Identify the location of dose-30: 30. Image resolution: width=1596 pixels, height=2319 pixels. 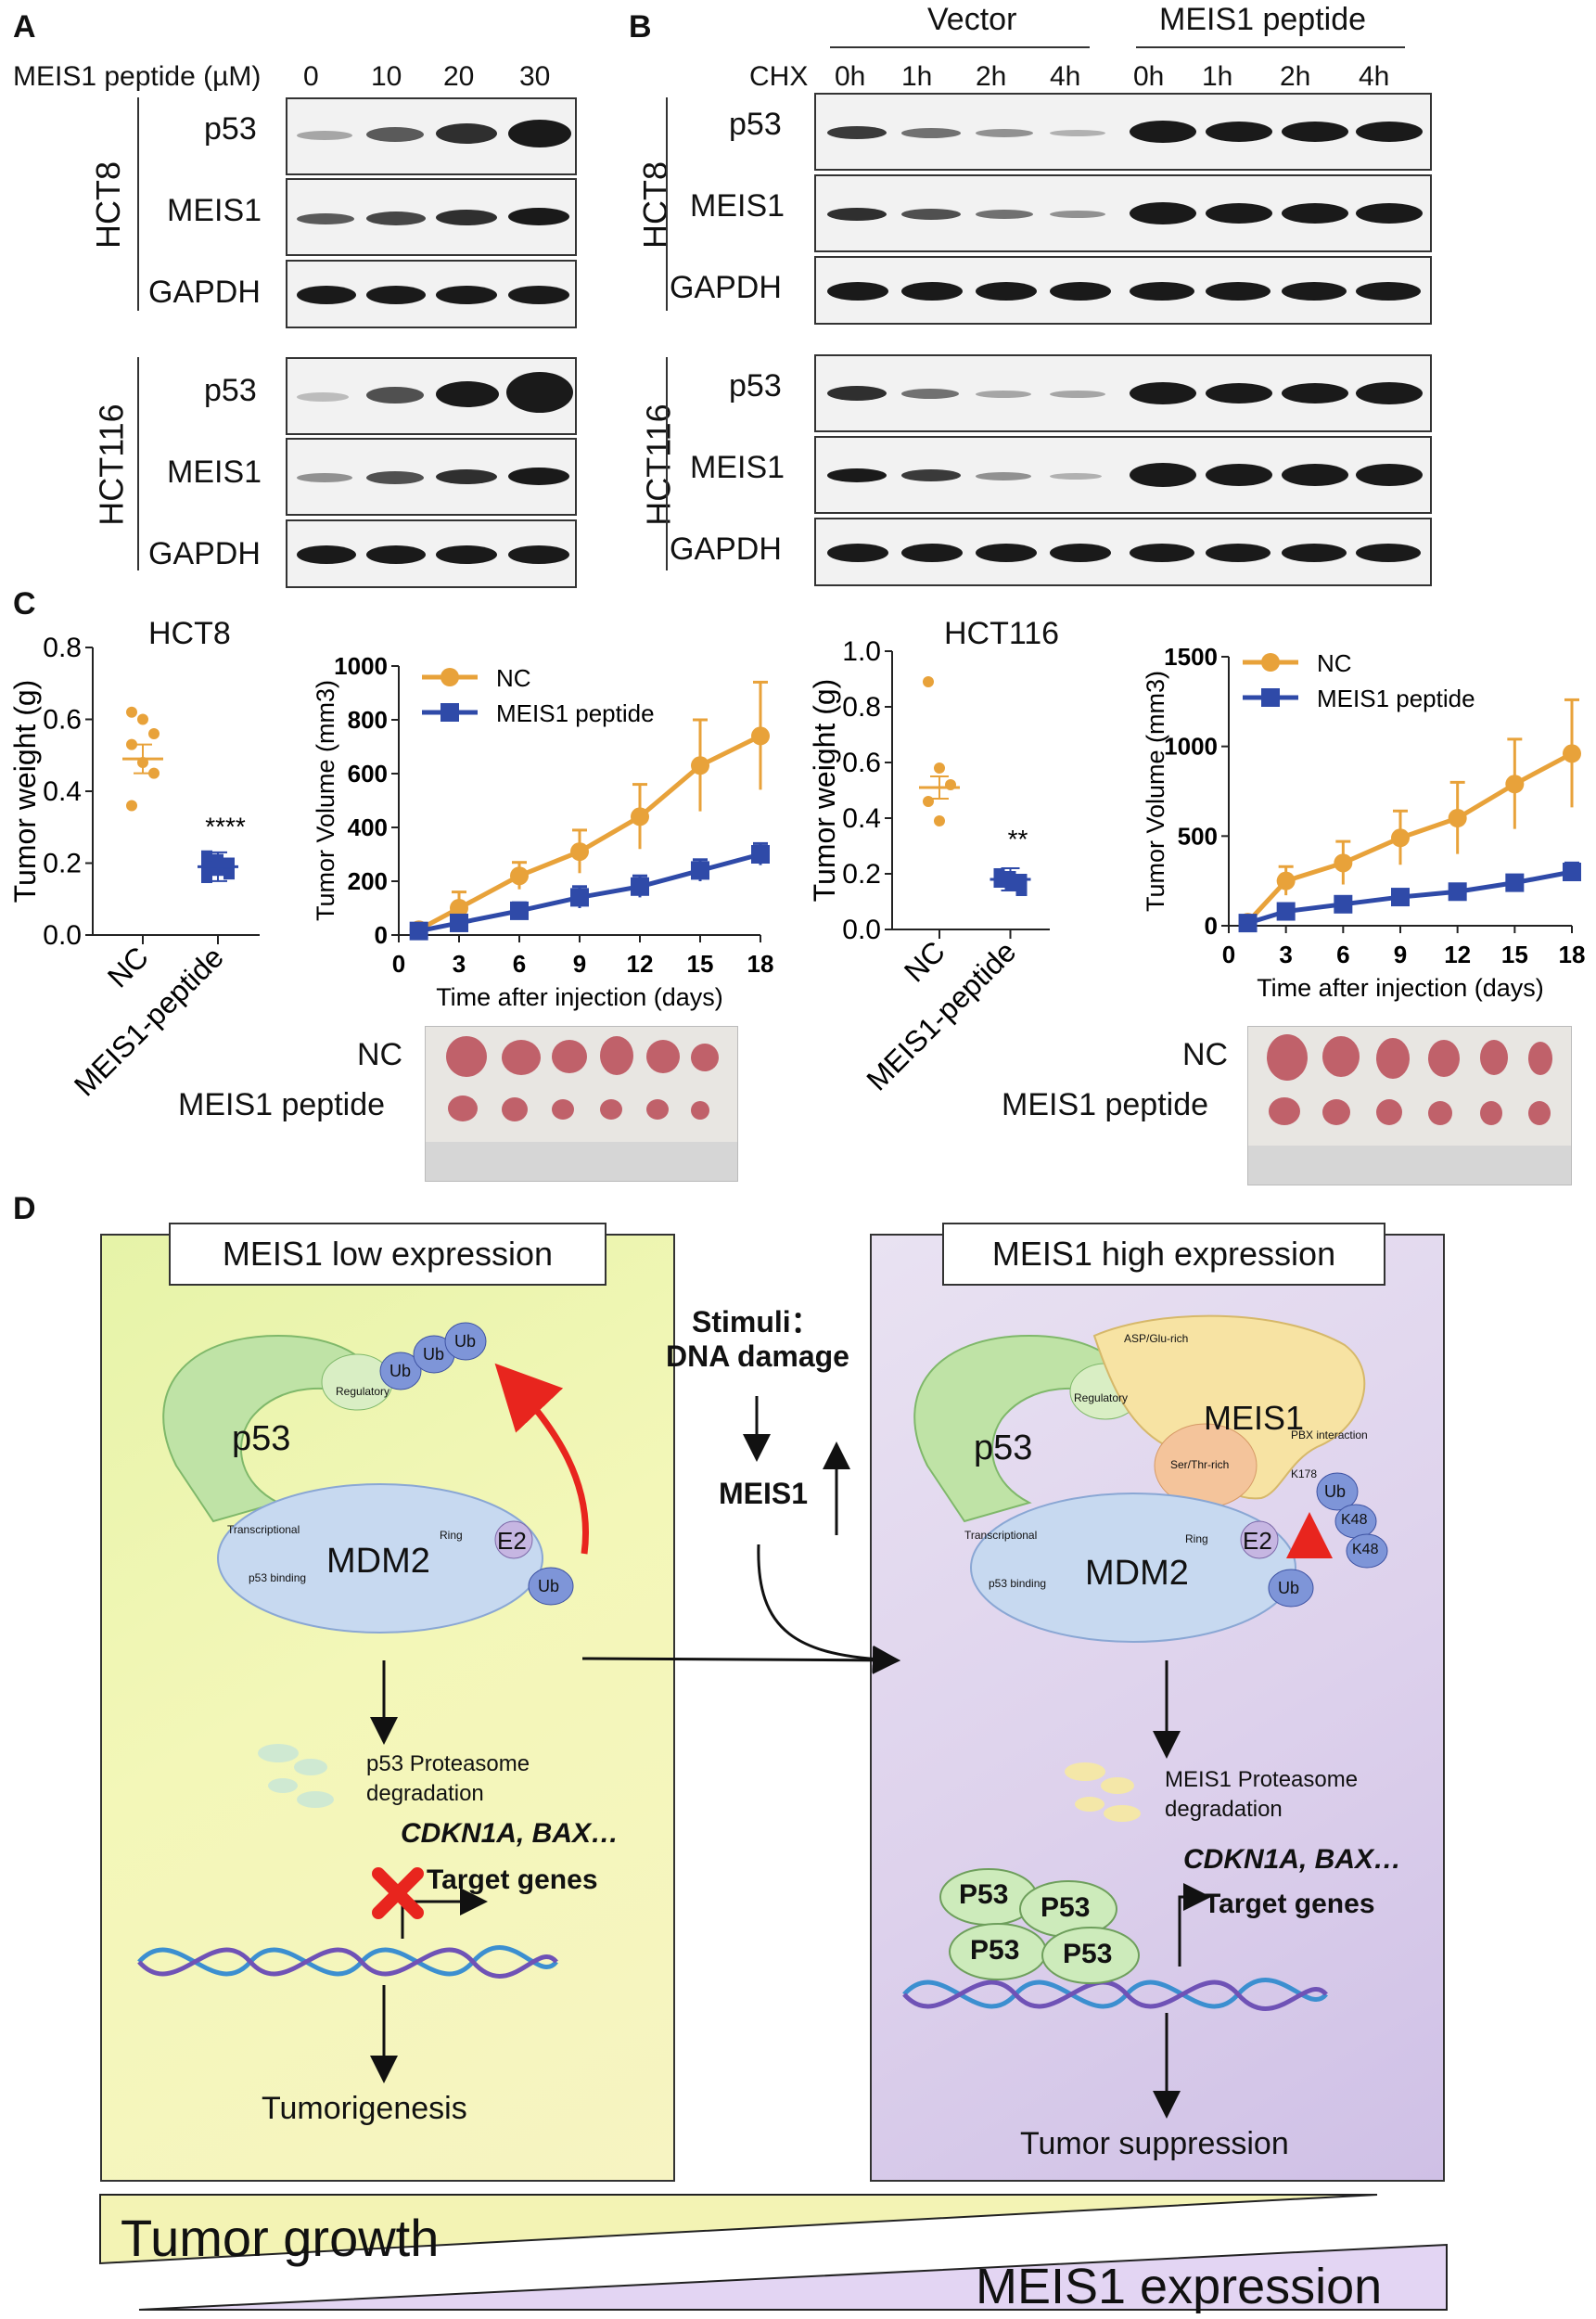
(535, 76).